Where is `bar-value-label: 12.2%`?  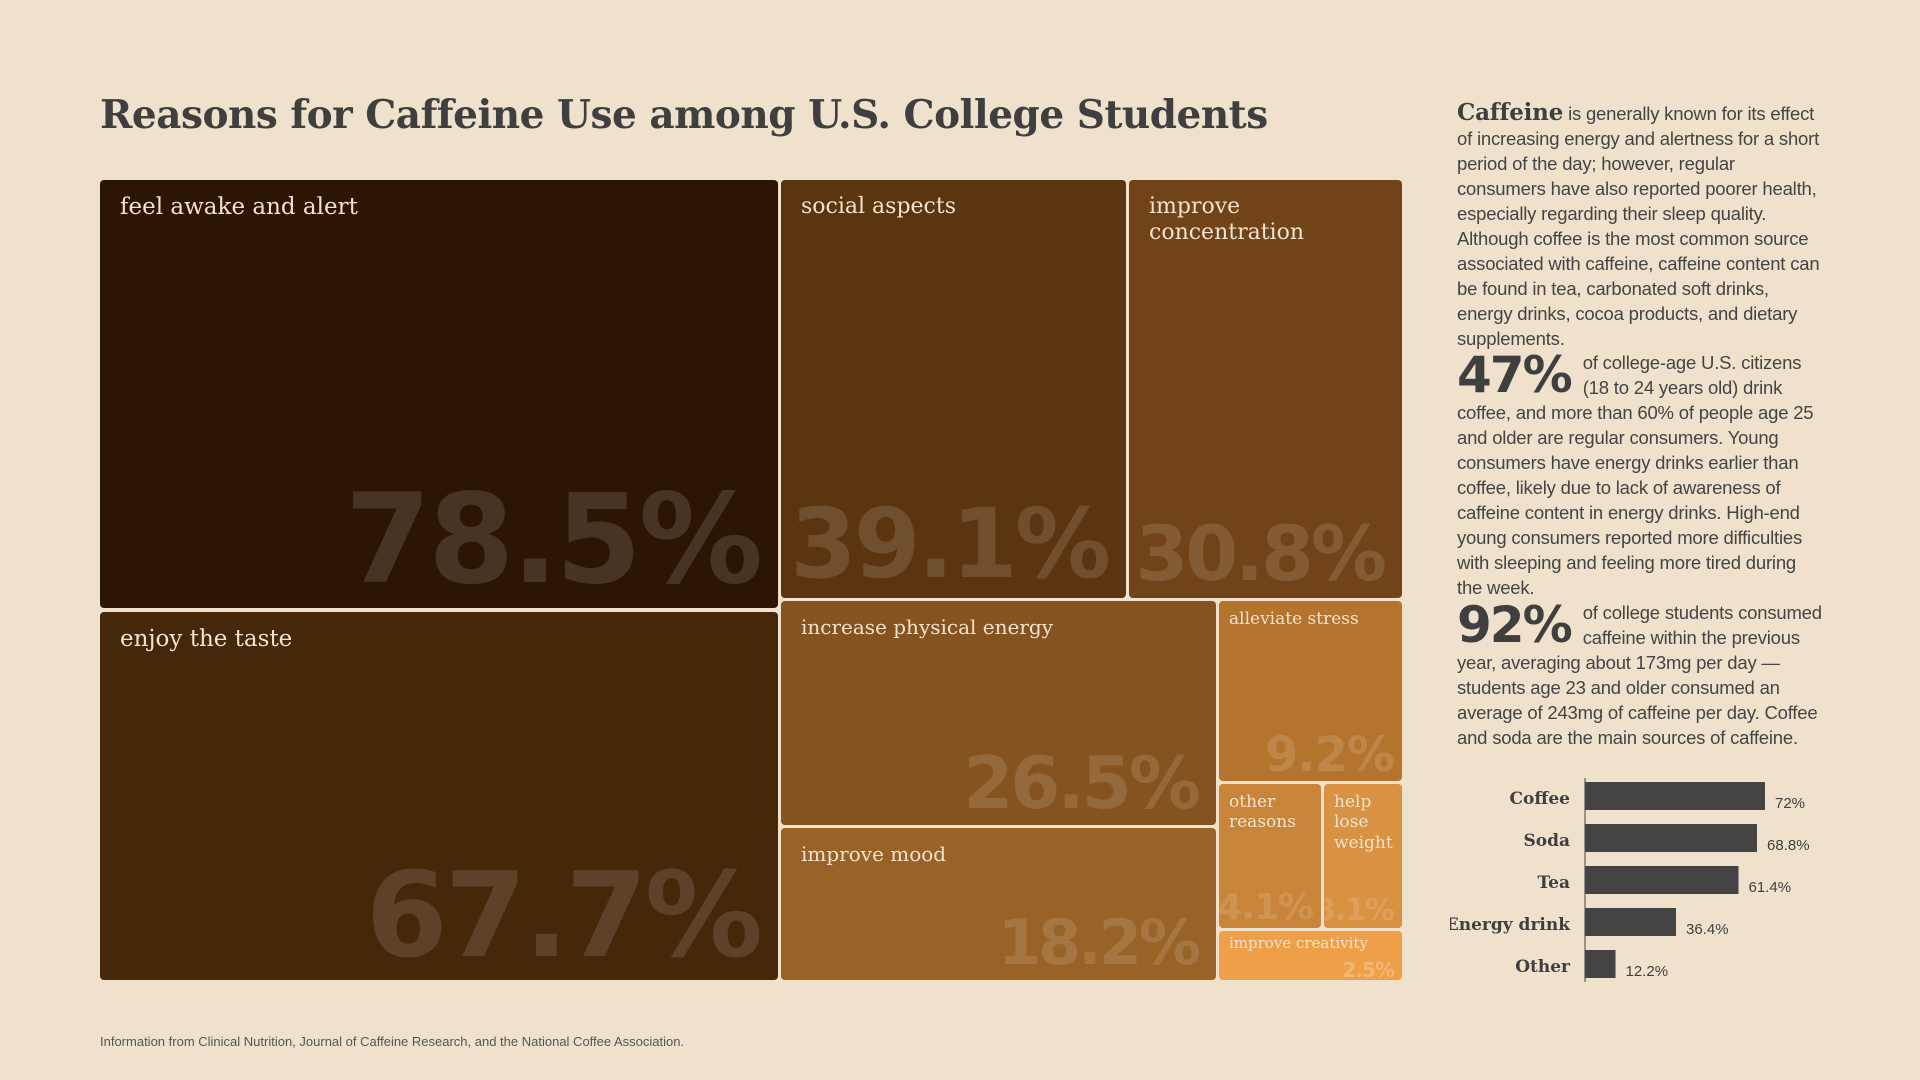
bar-value-label: 12.2% is located at coordinates (1647, 971).